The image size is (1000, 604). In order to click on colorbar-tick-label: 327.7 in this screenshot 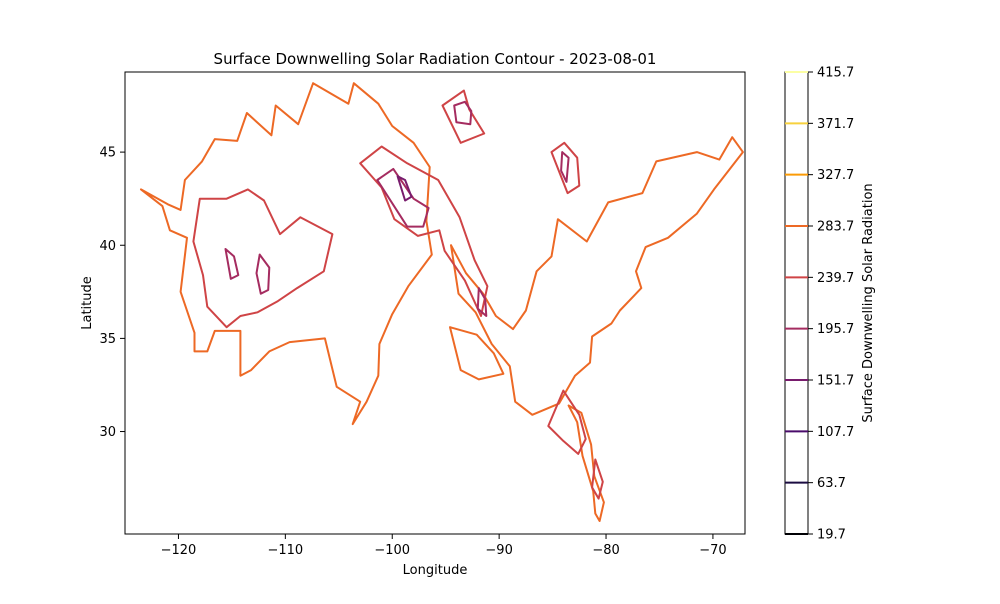, I will do `click(835, 175)`.